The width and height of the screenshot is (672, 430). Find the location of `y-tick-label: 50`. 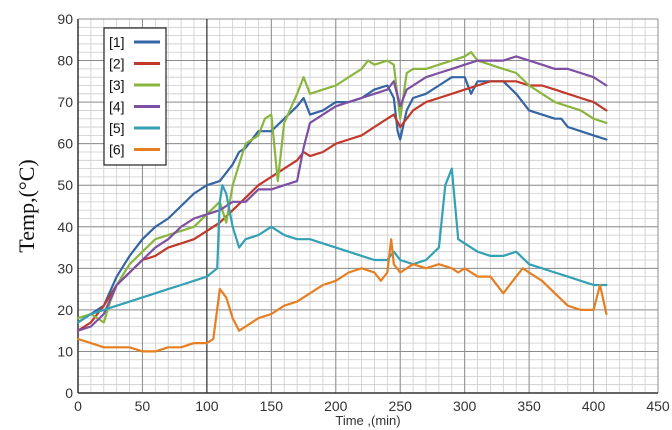

y-tick-label: 50 is located at coordinates (65, 185).